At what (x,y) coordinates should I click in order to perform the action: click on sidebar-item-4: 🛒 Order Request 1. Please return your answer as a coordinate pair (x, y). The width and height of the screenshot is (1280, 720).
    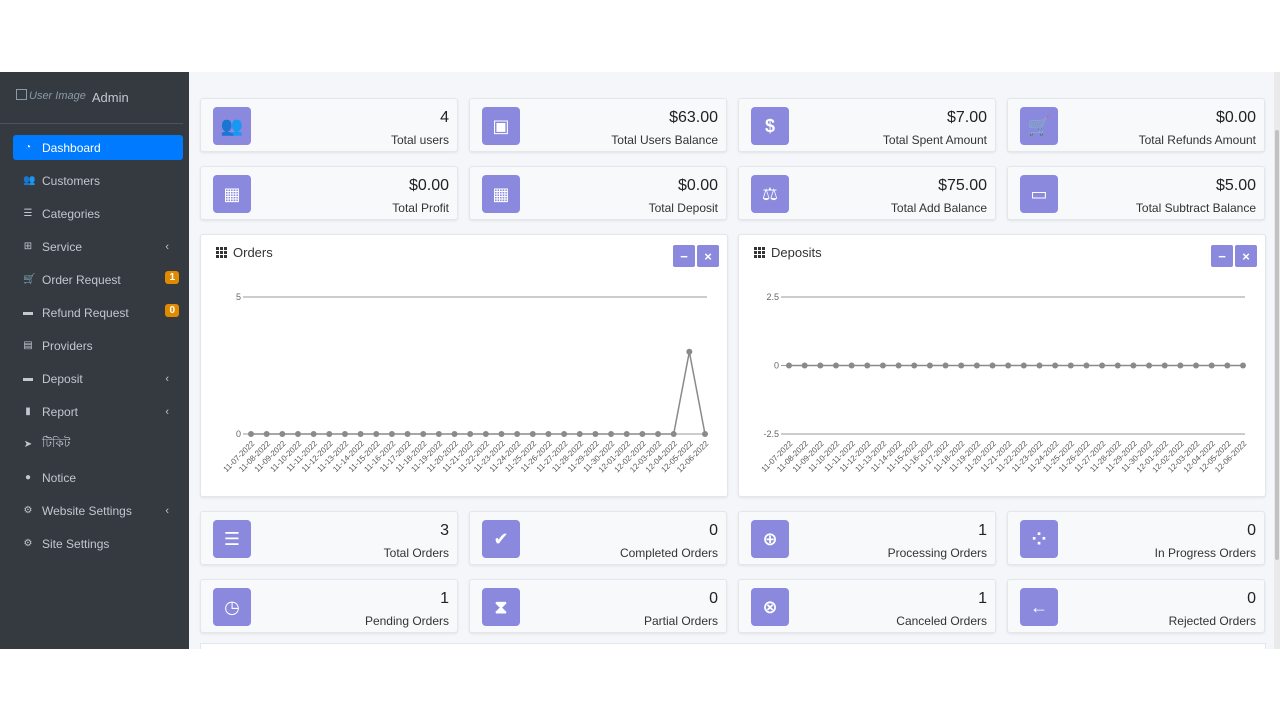
    Looking at the image, I should click on (98, 279).